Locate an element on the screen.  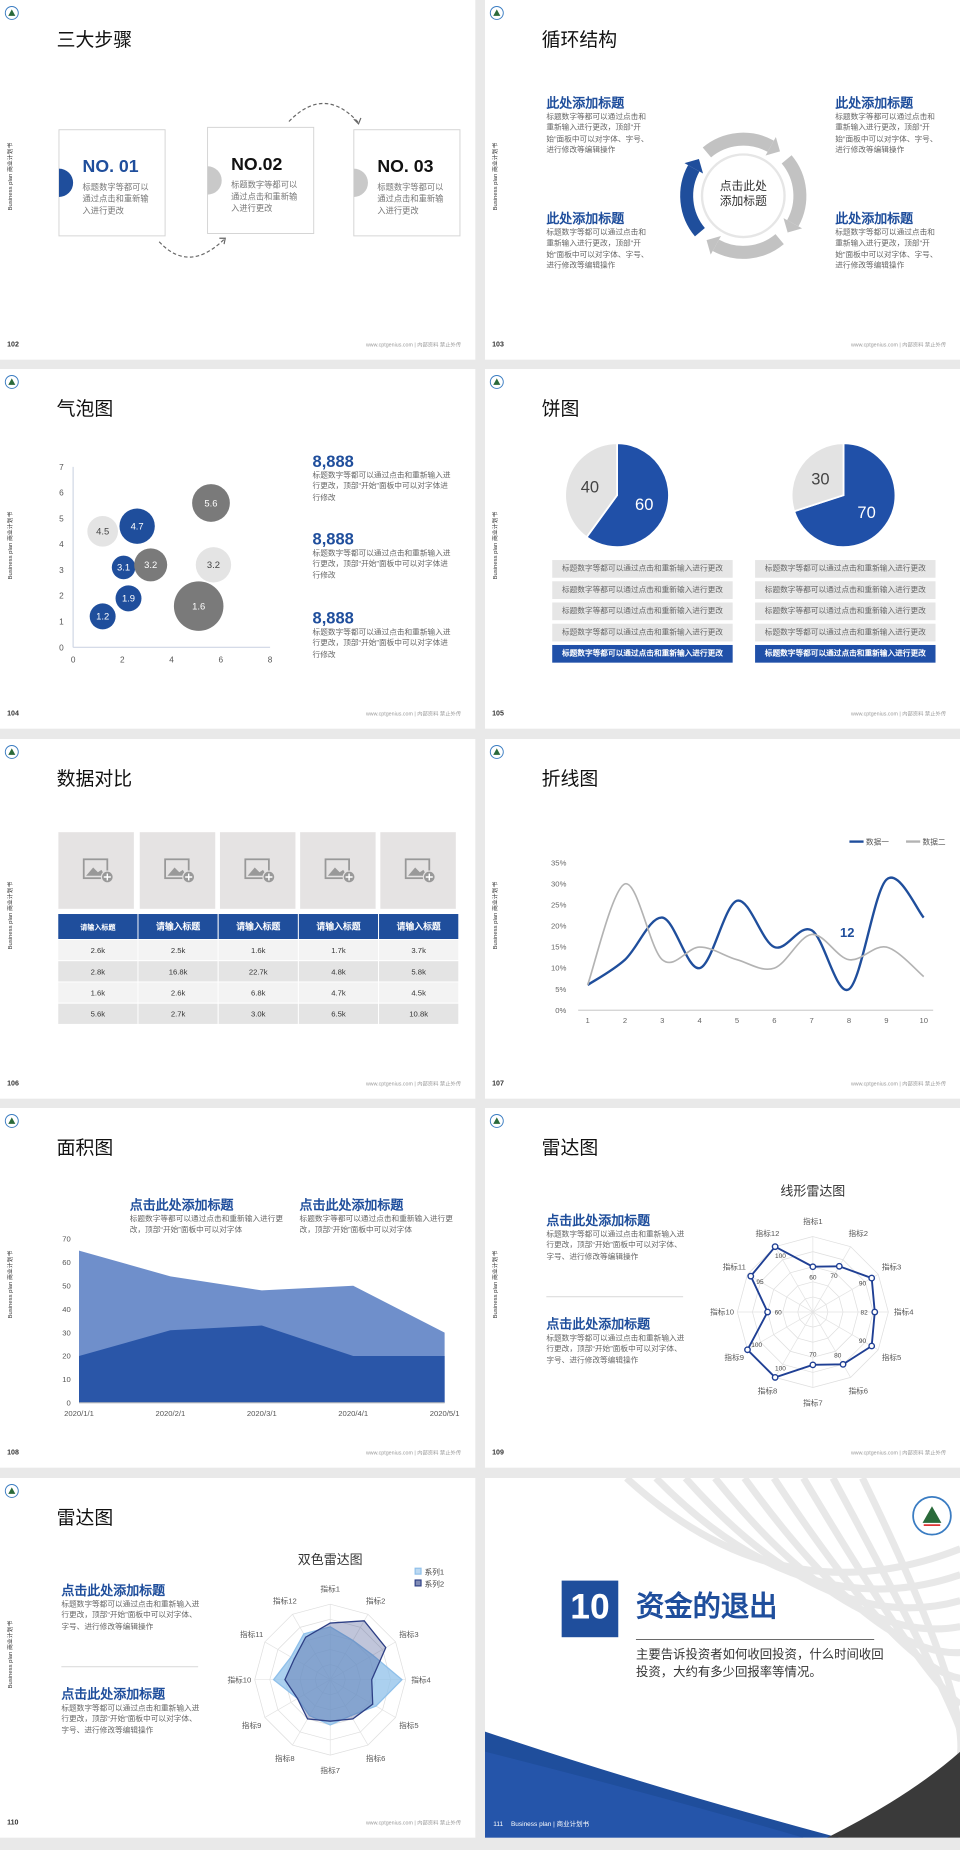
data-label: 80 is located at coordinates (838, 1356).